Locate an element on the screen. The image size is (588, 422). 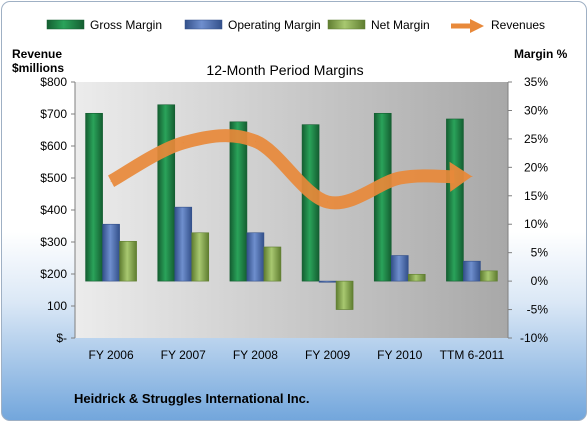
bar-gross-margin-fy-2010 is located at coordinates (382, 197).